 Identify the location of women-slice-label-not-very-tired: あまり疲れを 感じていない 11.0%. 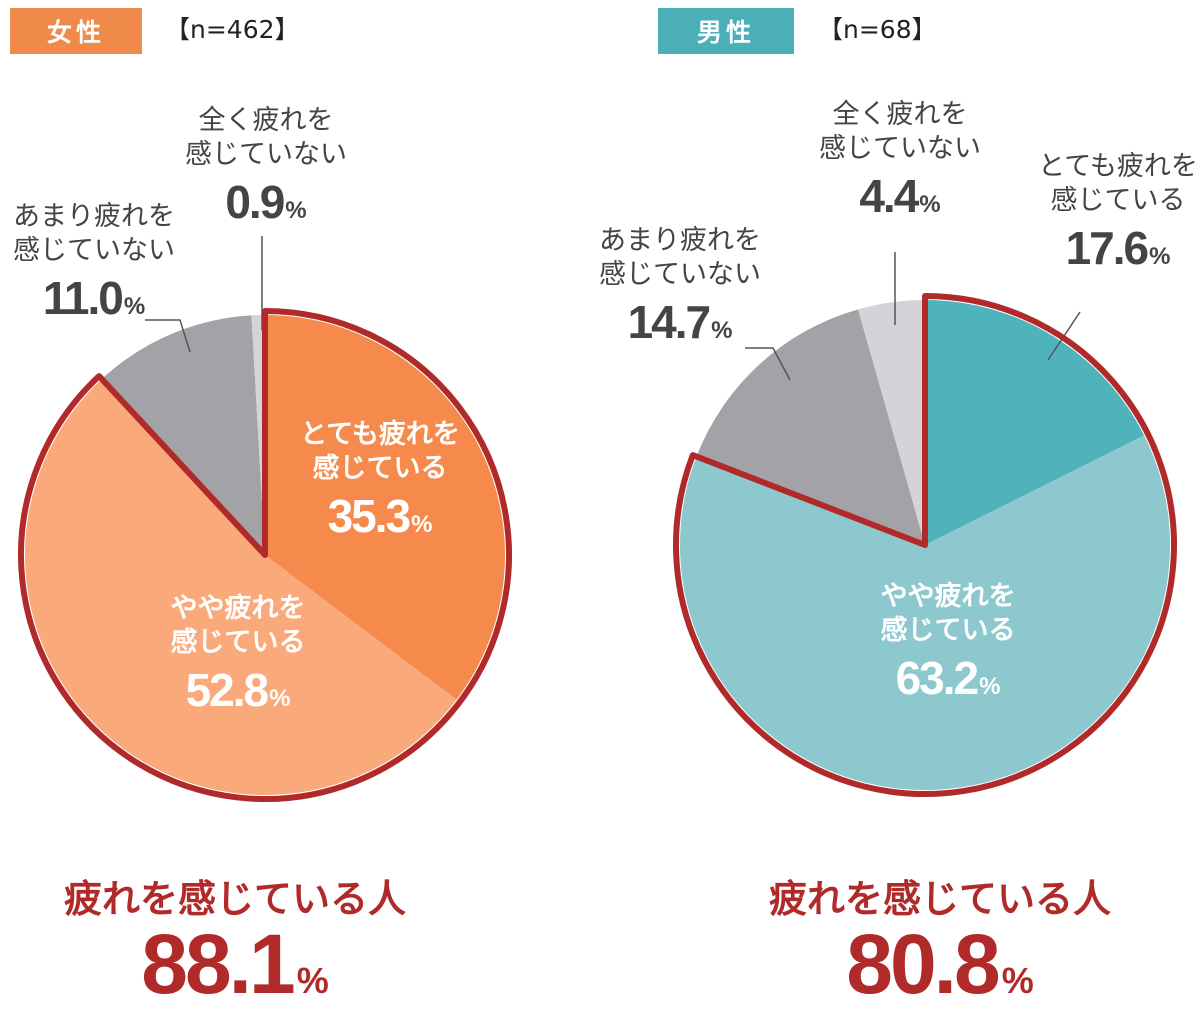
(94, 262).